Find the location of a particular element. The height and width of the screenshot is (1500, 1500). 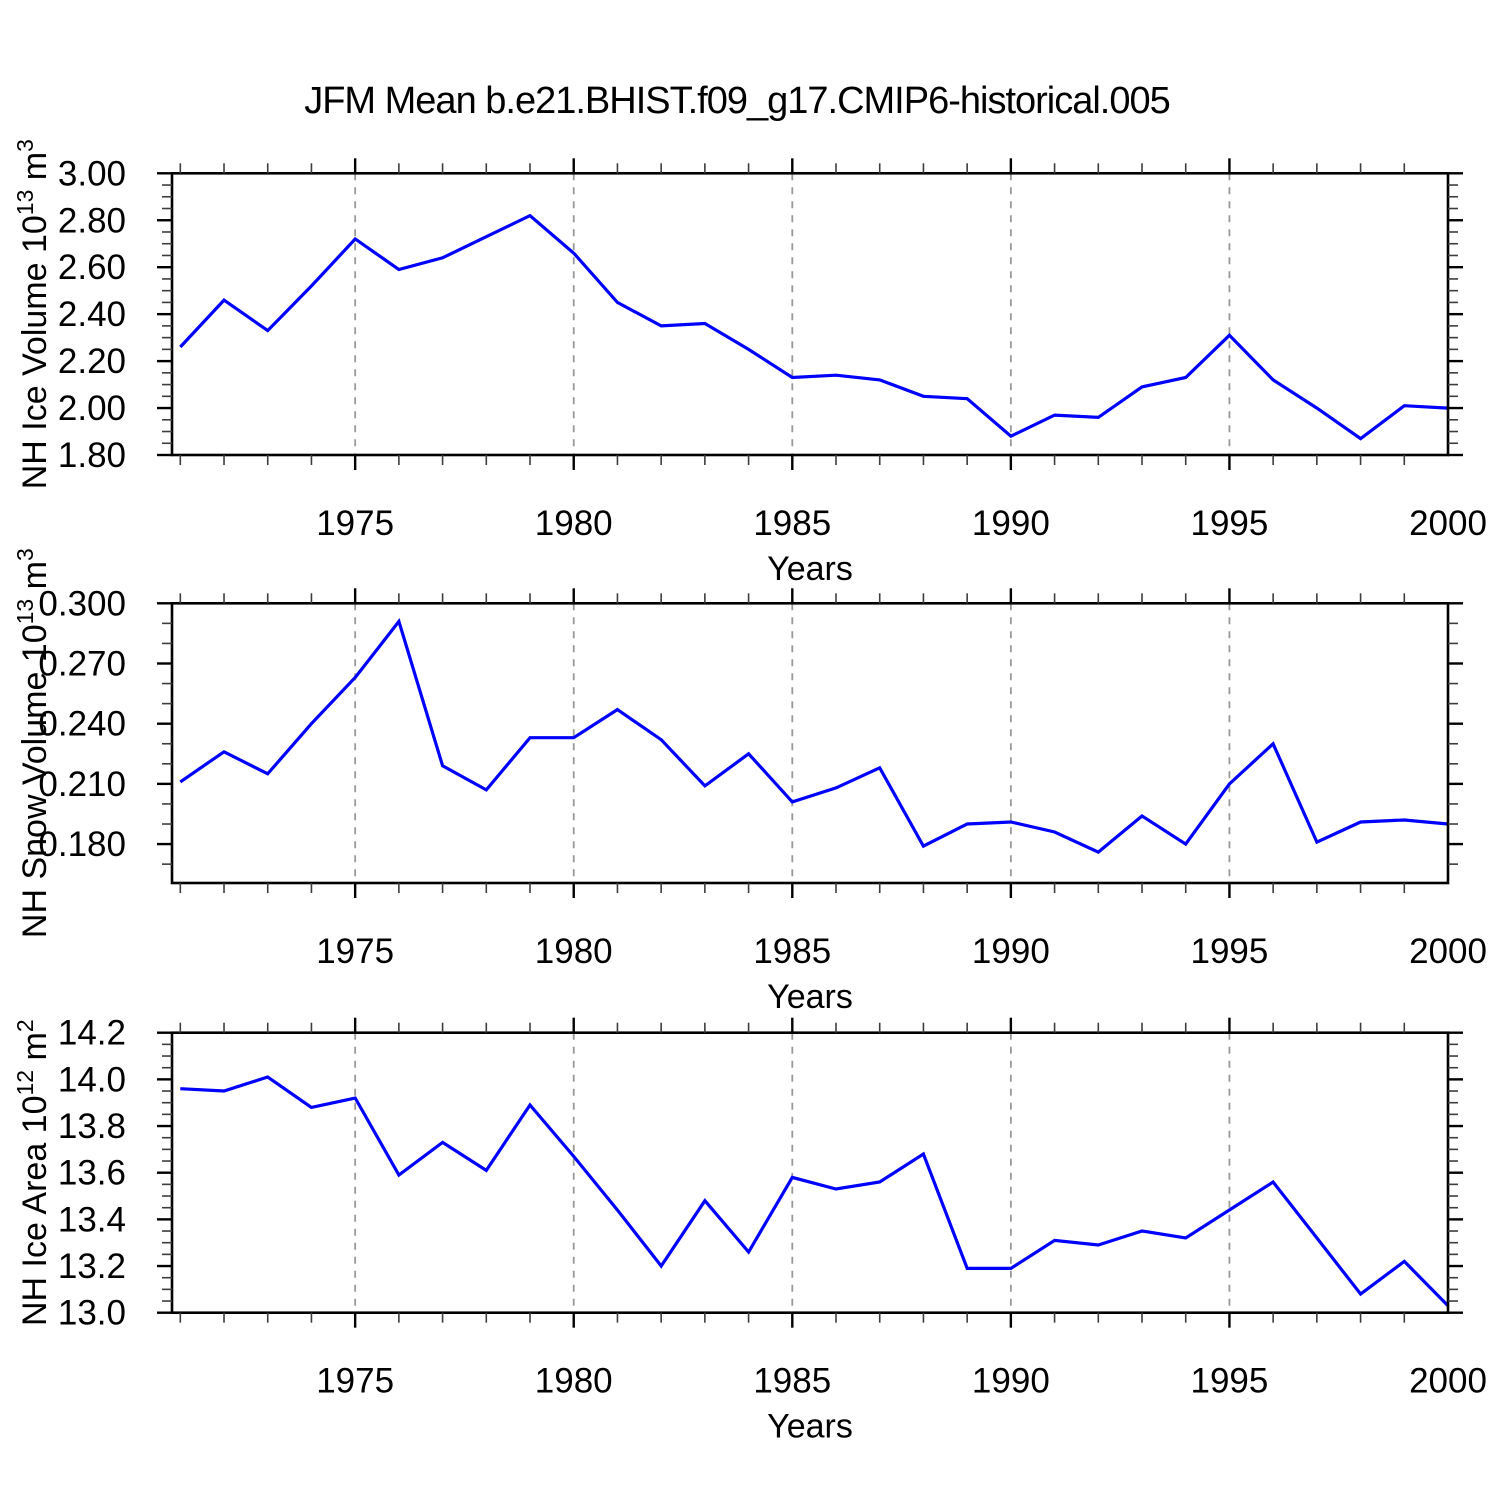

y-tick-label: 2.00 is located at coordinates (92, 408).